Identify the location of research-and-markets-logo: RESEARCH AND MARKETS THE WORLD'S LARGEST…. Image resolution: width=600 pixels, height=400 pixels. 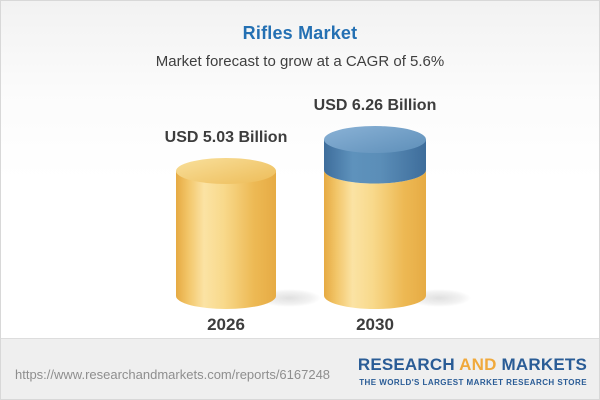
(472, 369).